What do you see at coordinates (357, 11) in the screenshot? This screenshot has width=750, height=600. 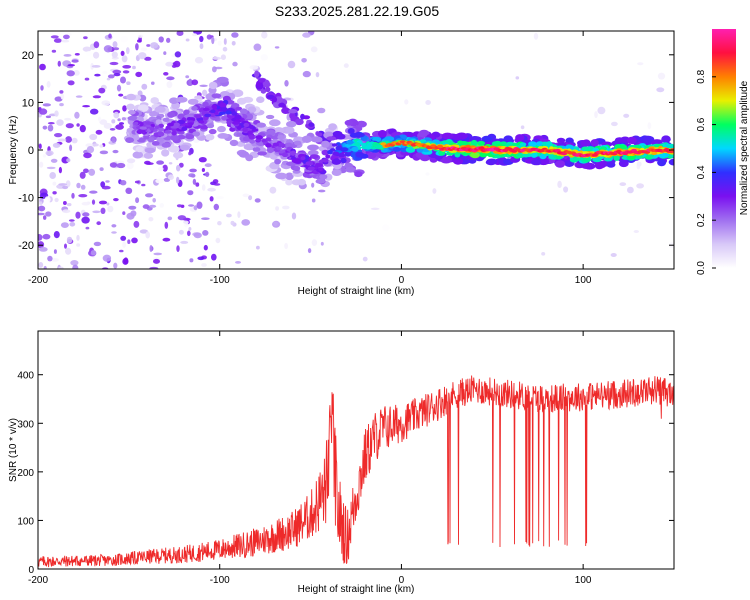 I see `chart-title: S233.2025.281.22.19.G05` at bounding box center [357, 11].